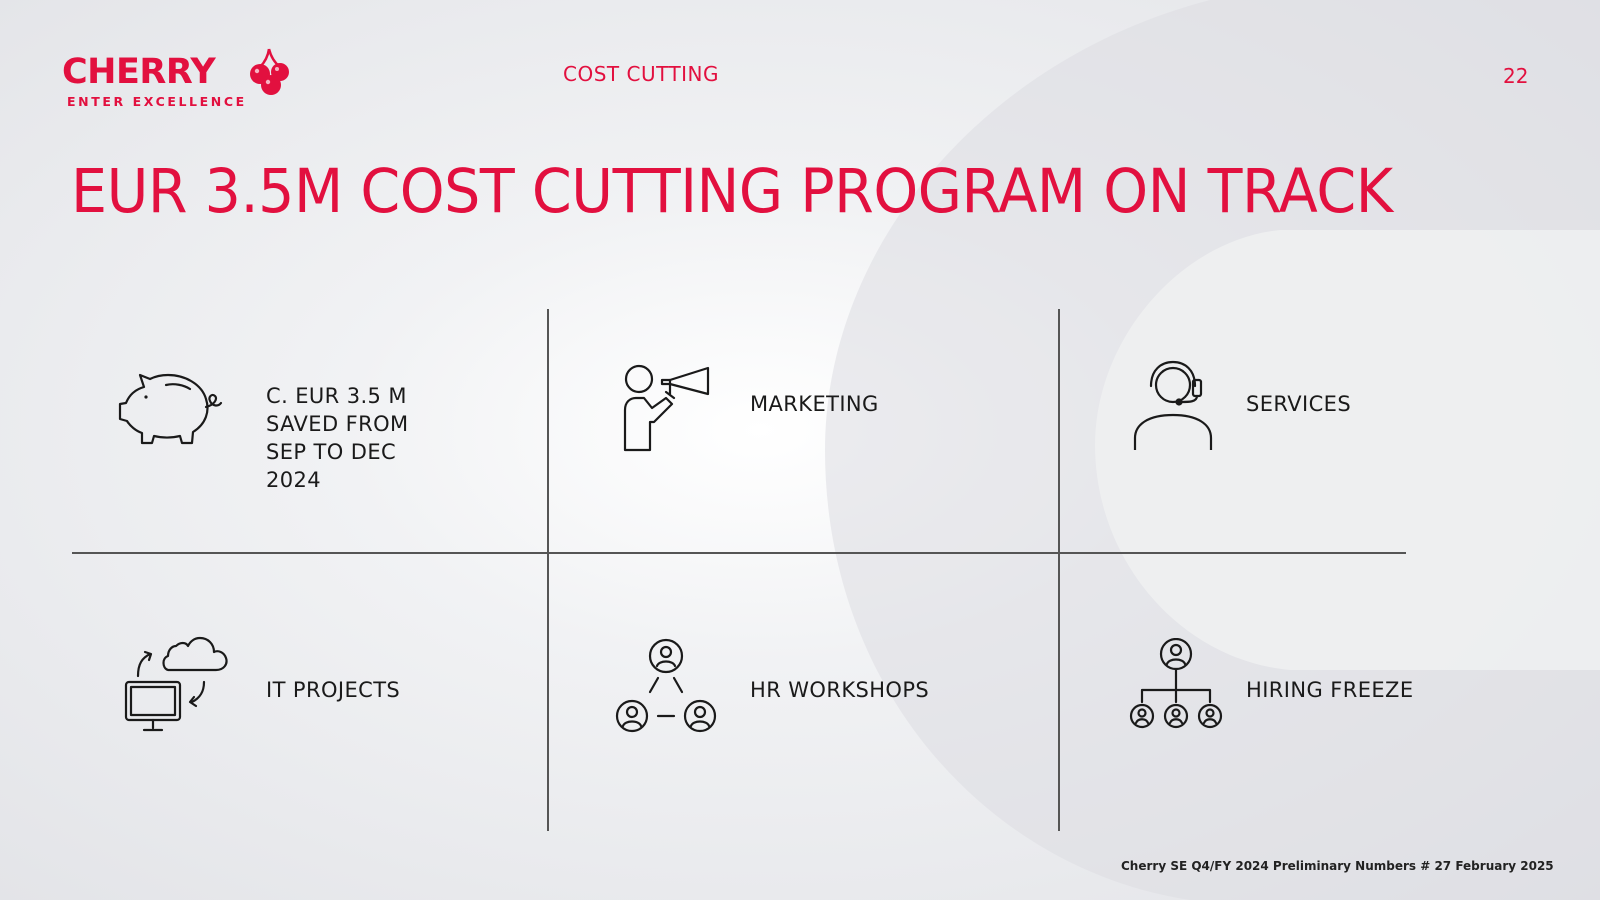  Describe the element at coordinates (176, 684) in the screenshot. I see `computer-cloud-icon` at that location.